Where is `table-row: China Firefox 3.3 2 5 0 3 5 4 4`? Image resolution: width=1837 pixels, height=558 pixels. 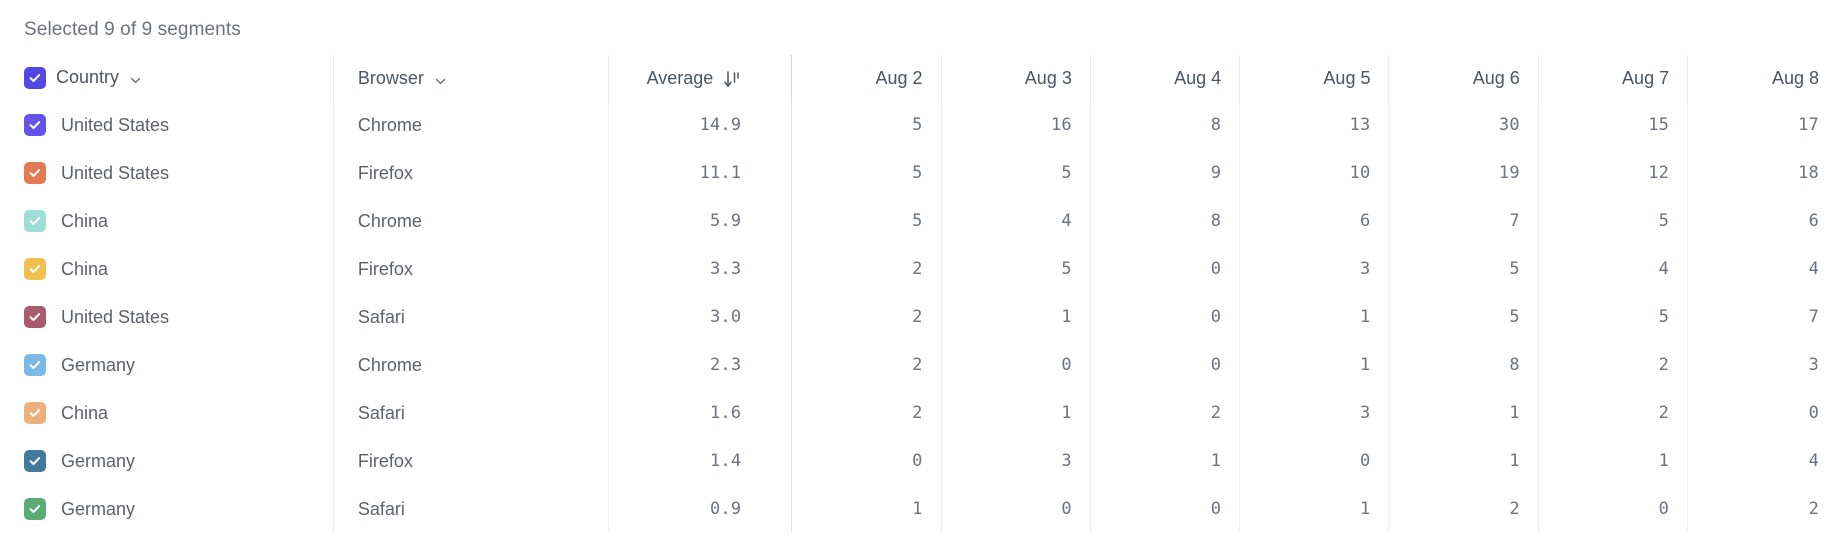
table-row: China Firefox 3.3 2 5 0 3 5 4 4 is located at coordinates (918, 269).